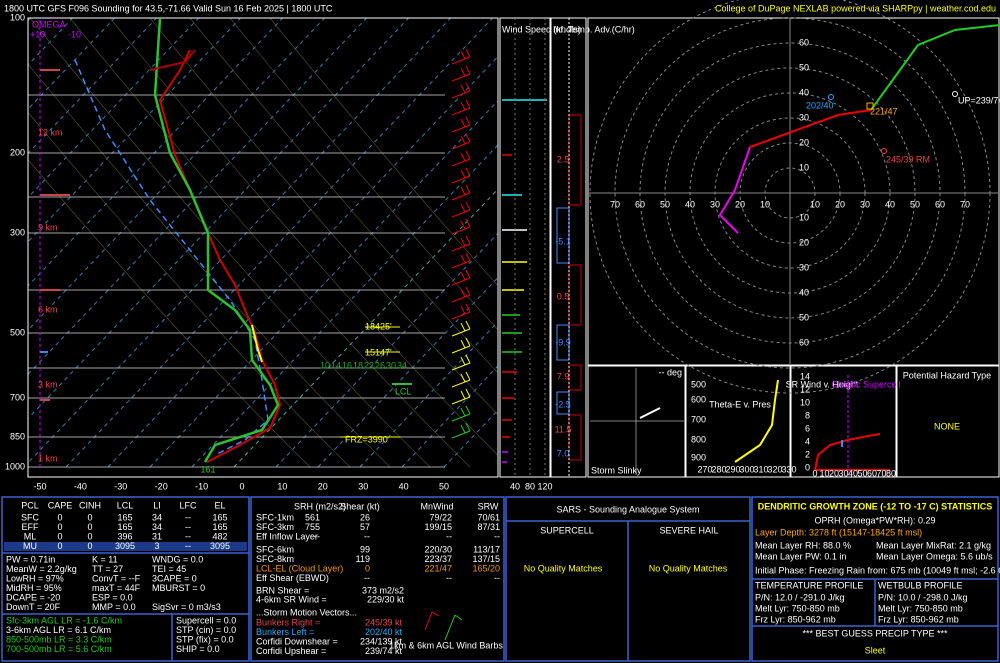  Describe the element at coordinates (188, 505) in the screenshot. I see `parcel-header: LFC` at that location.